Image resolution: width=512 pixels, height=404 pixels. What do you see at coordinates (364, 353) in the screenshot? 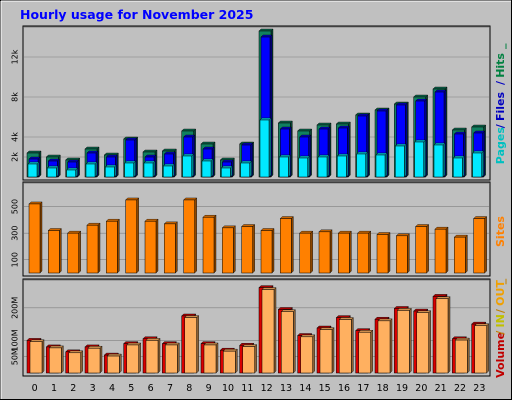
I see `bar-out-17-face` at bounding box center [364, 353].